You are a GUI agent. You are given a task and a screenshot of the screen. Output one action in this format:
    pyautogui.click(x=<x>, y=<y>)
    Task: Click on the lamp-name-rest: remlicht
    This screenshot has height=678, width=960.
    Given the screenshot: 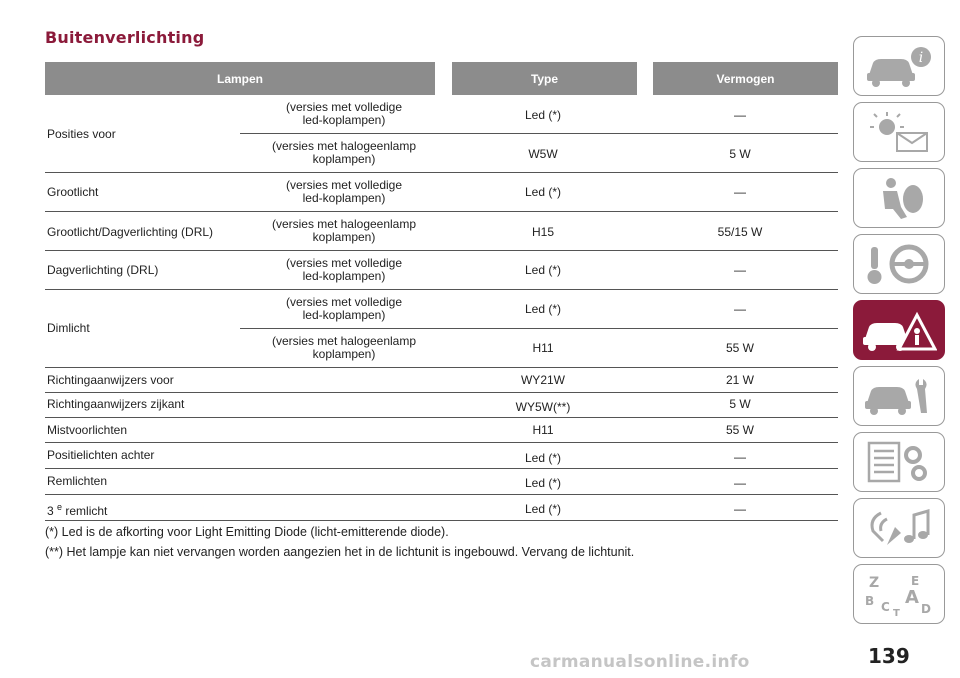 What is the action you would take?
    pyautogui.click(x=85, y=511)
    